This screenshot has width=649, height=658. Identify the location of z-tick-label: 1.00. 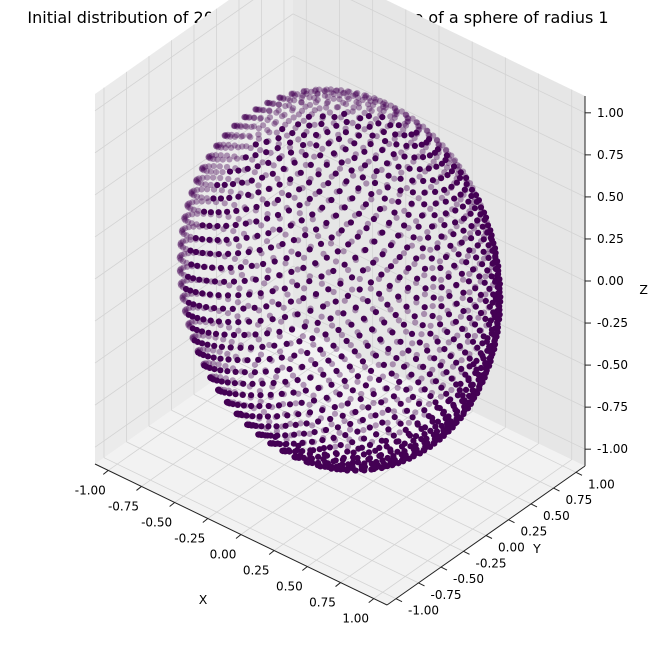
(610, 113).